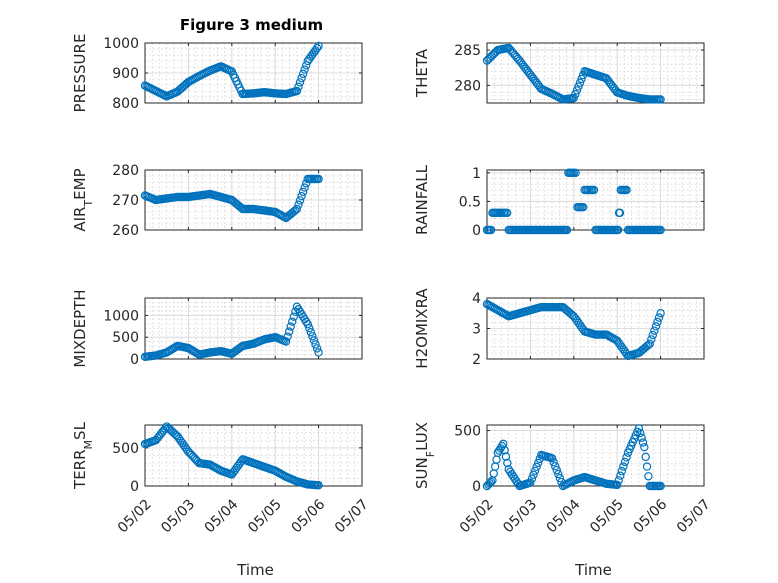 This screenshot has width=778, height=583. What do you see at coordinates (467, 51) in the screenshot?
I see `y-tick-label: 285` at bounding box center [467, 51].